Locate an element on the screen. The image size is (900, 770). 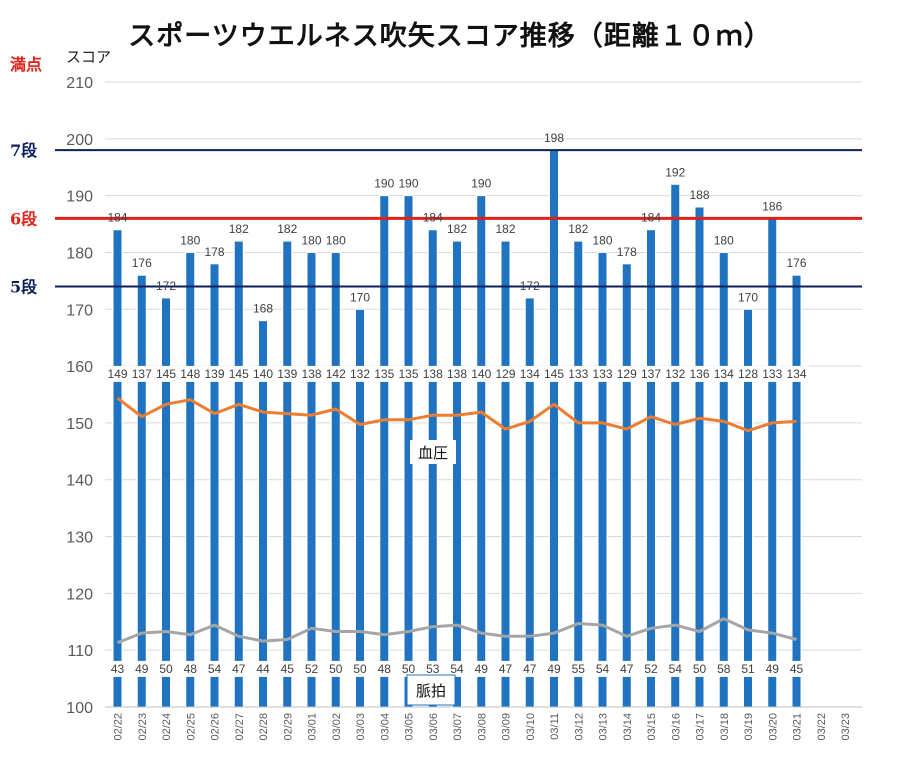
bp-data-label: 149 is located at coordinates (117, 374).